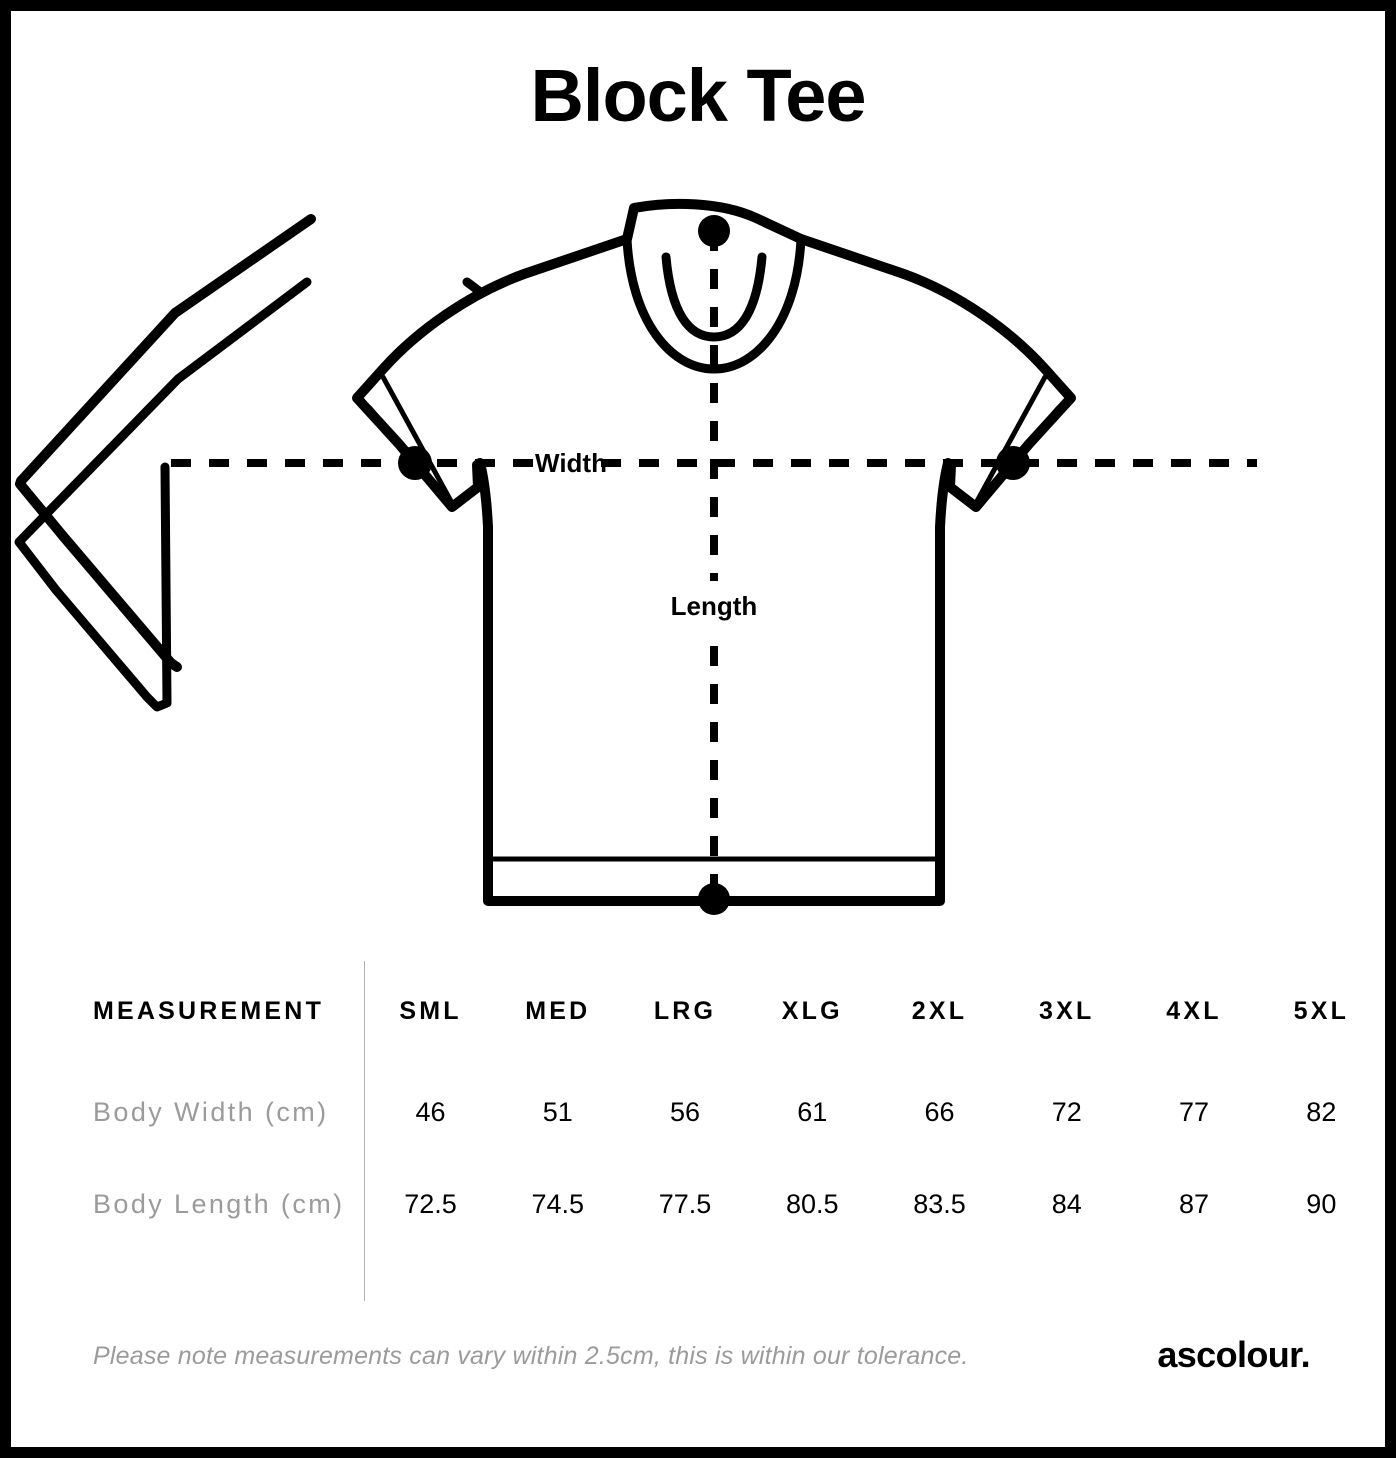  I want to click on cell-body-length-med: 74.5, so click(558, 1203).